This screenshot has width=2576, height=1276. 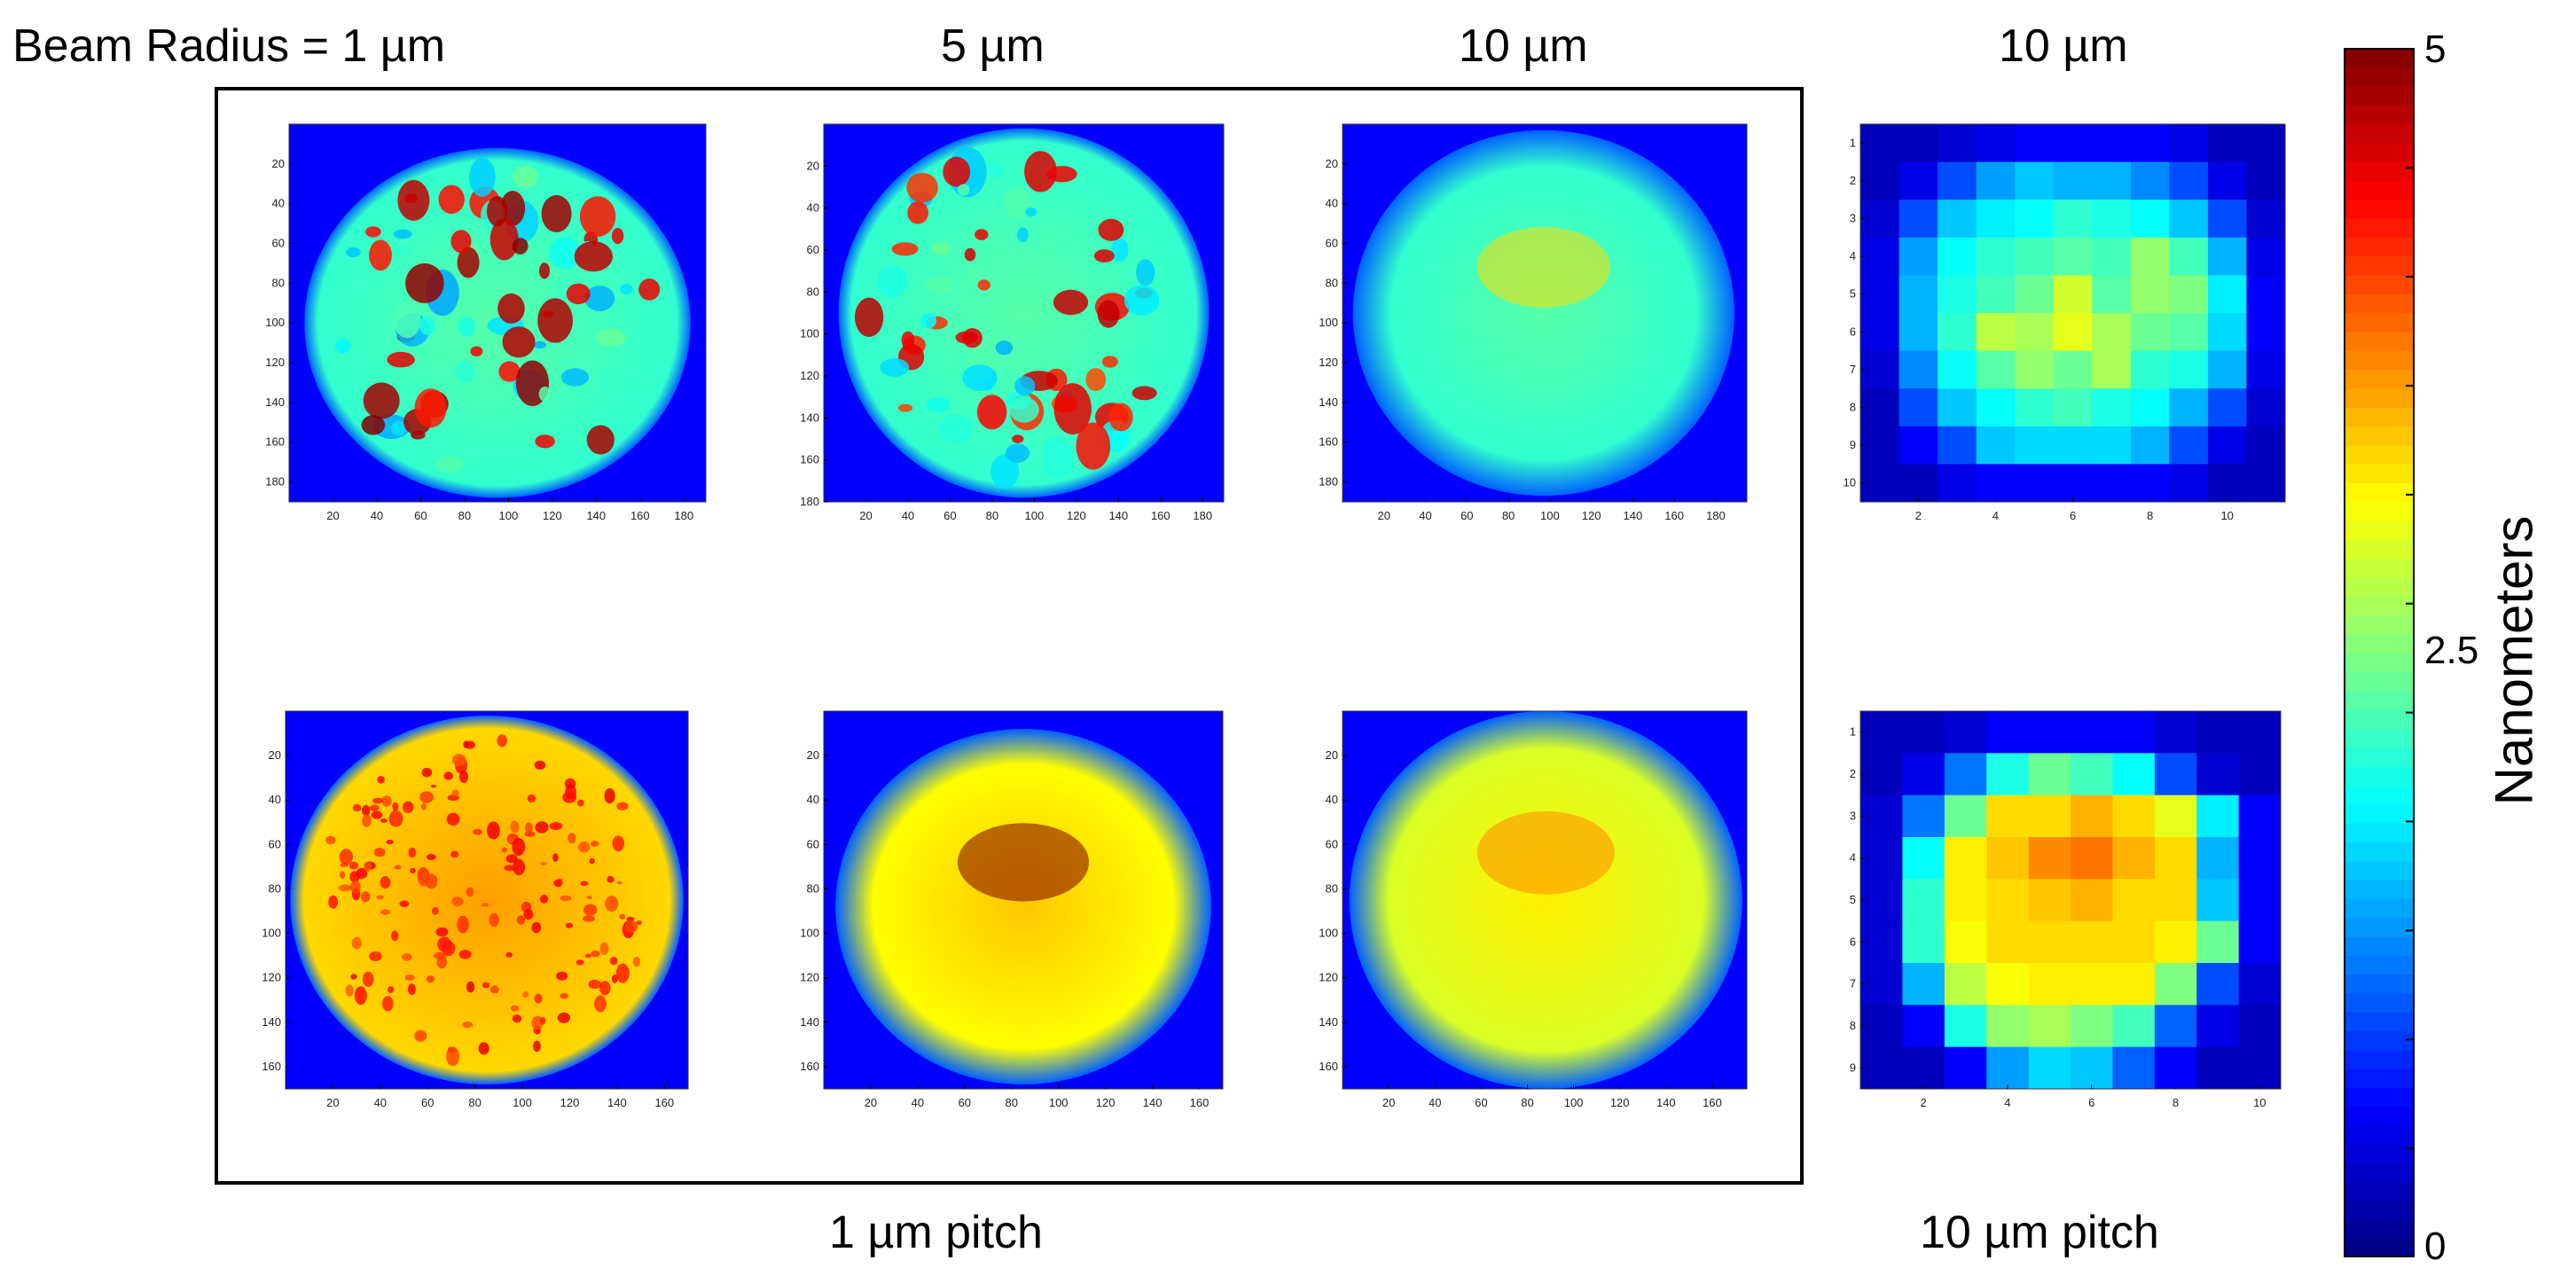 What do you see at coordinates (949, 515) in the screenshot?
I see `x-tick-label: 60` at bounding box center [949, 515].